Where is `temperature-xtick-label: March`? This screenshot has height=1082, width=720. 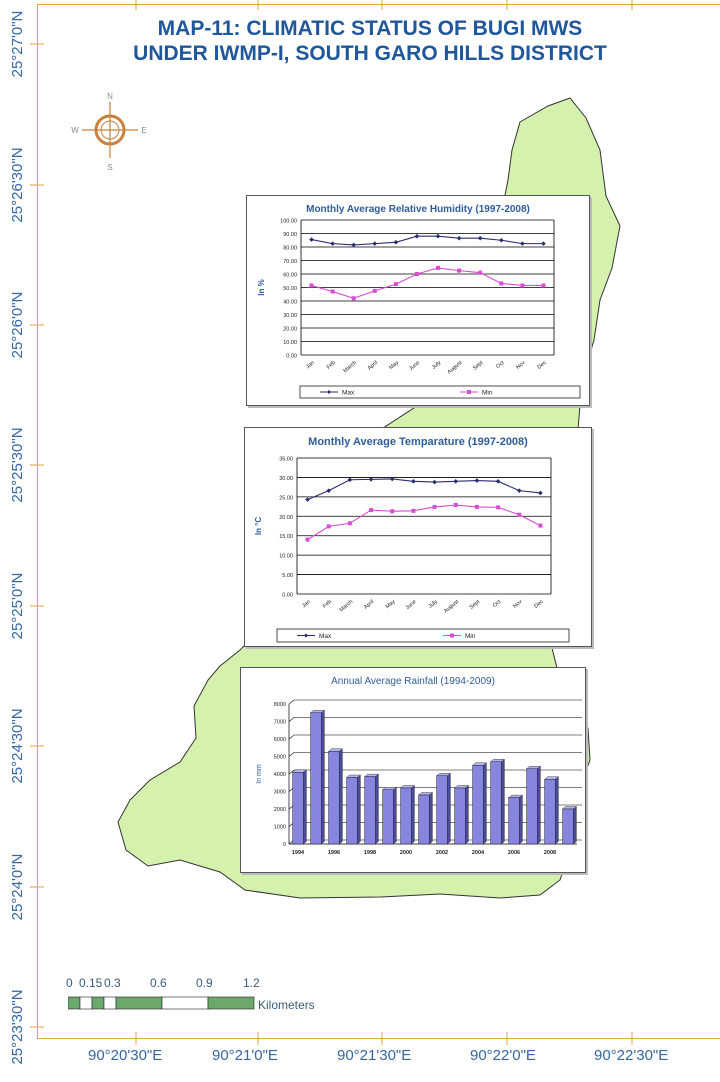 temperature-xtick-label: March is located at coordinates (347, 606).